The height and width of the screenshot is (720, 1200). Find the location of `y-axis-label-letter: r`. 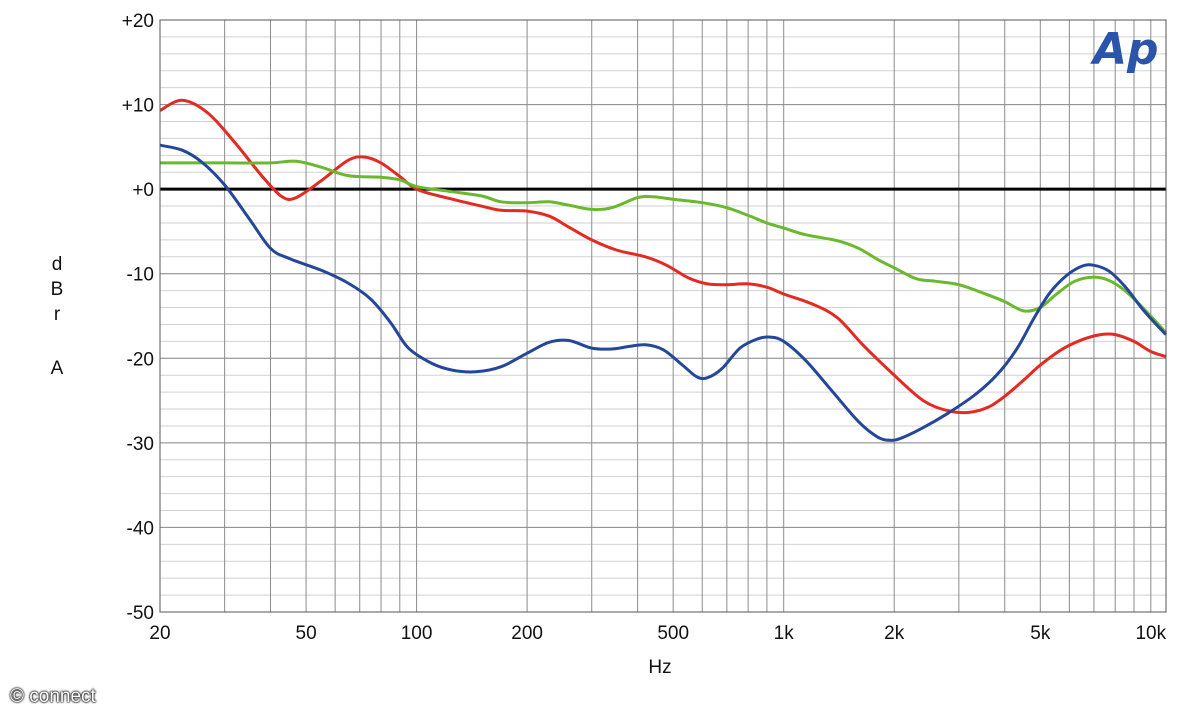

y-axis-label-letter: r is located at coordinates (57, 314).